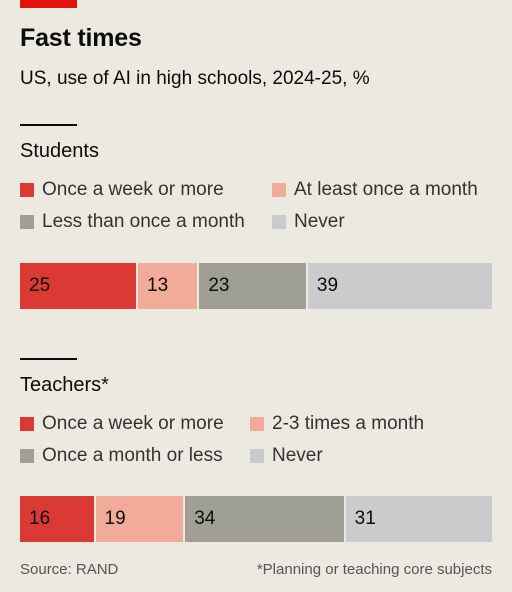 The width and height of the screenshot is (512, 592). I want to click on legend-item-students-2: Less than once a month, so click(132, 222).